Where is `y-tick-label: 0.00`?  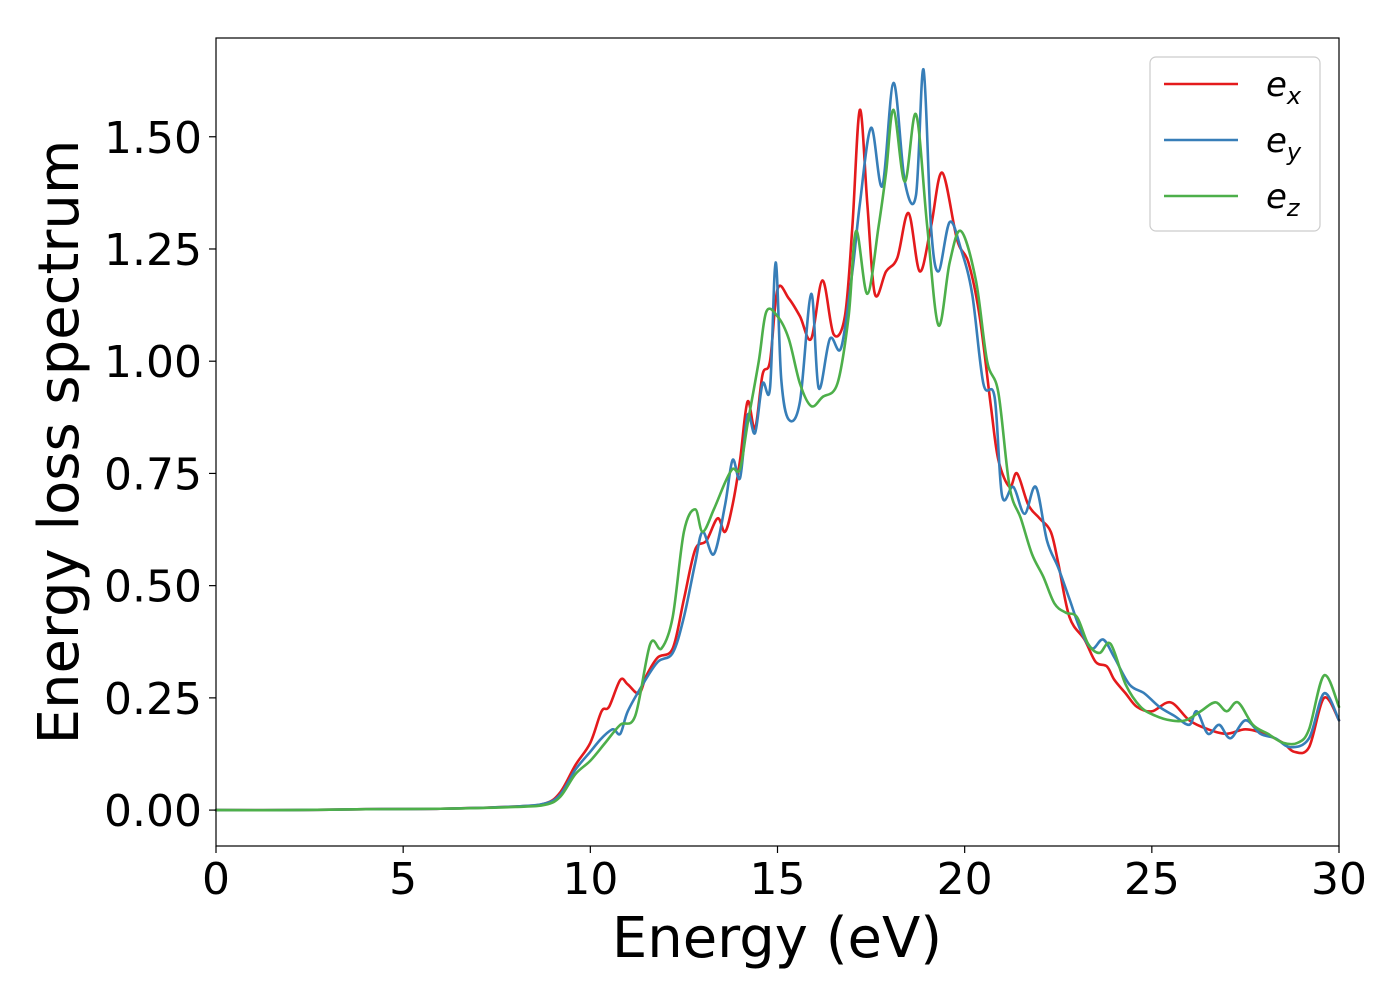 y-tick-label: 0.00 is located at coordinates (153, 811).